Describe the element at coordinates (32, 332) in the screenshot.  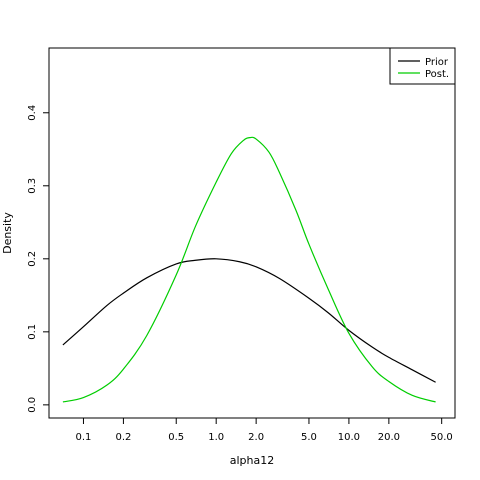
I see `y-tick-label: 0.1` at that location.